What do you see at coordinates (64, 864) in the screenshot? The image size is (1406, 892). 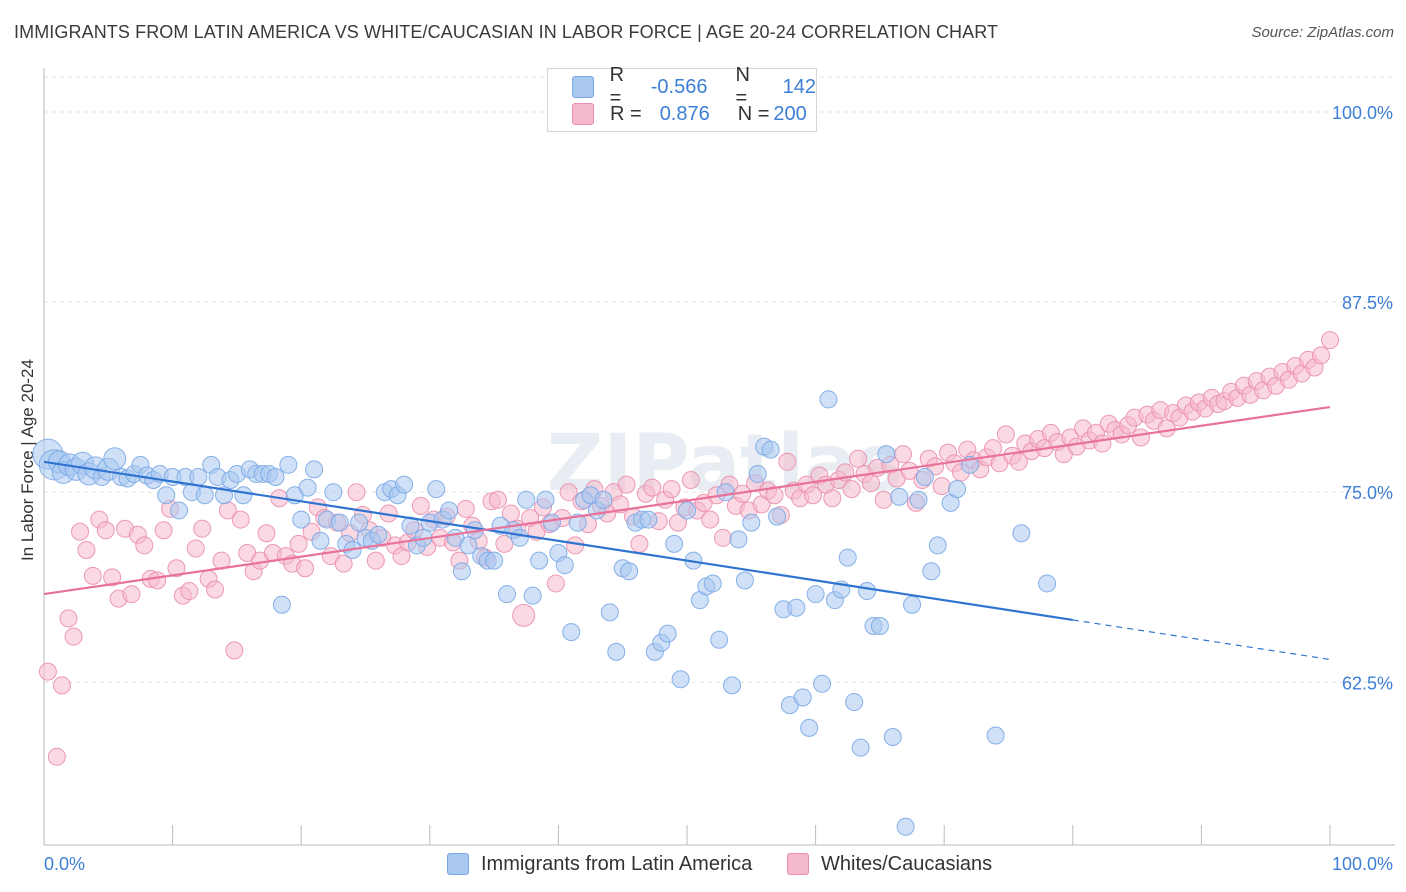 I see `x-tick-label: 0.0%` at bounding box center [64, 864].